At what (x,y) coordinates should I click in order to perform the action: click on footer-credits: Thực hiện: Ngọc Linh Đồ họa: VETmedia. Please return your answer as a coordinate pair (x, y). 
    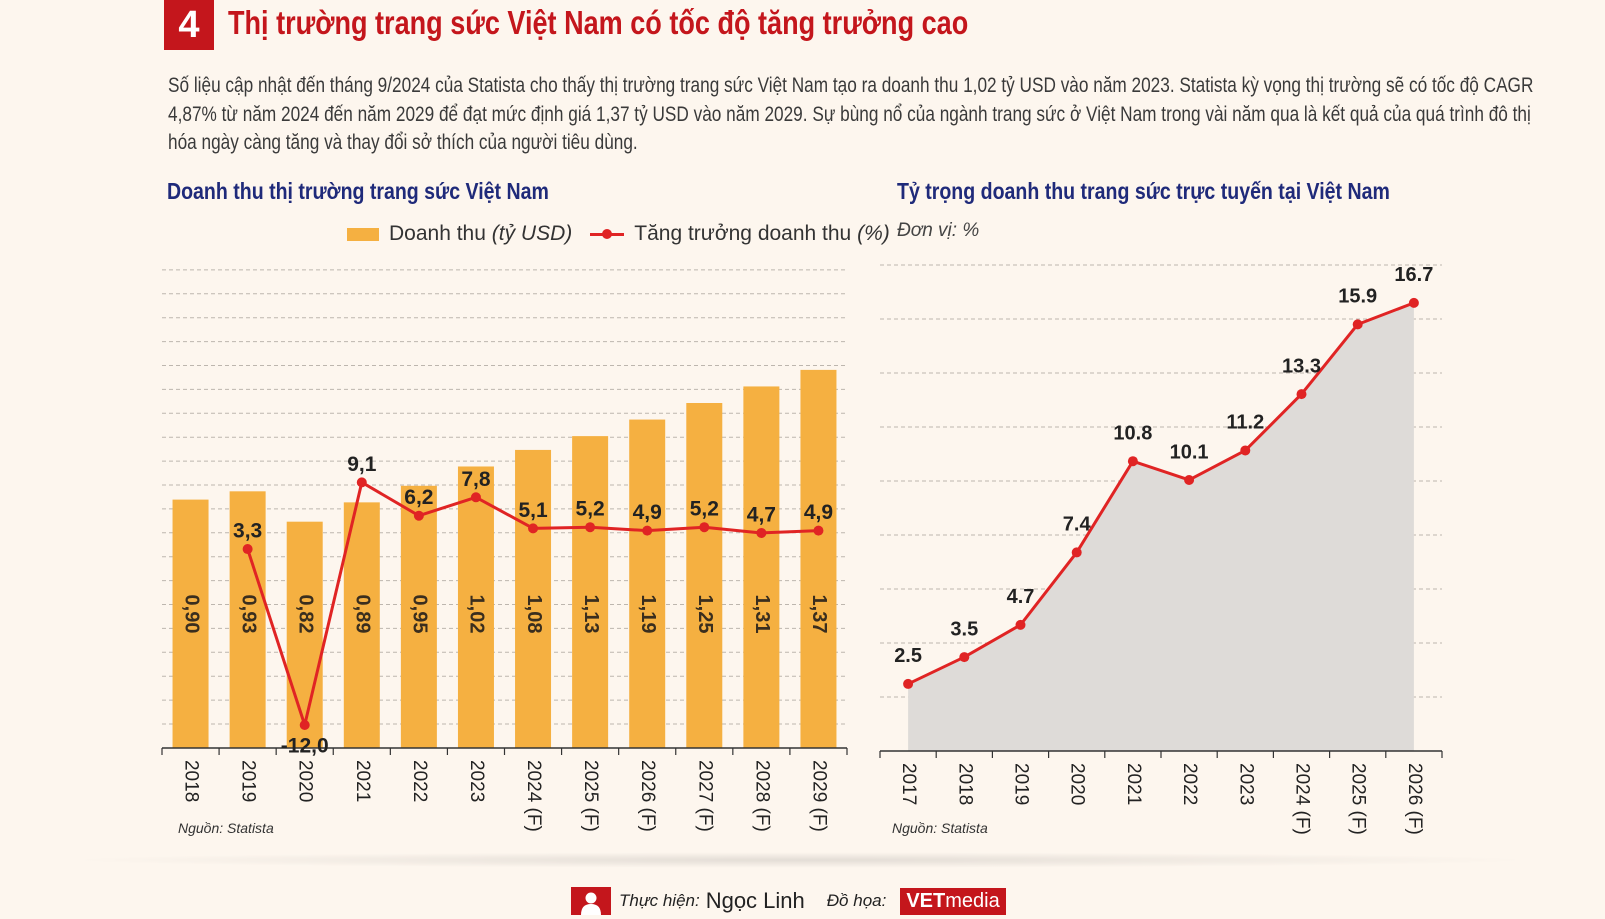
    Looking at the image, I should click on (788, 901).